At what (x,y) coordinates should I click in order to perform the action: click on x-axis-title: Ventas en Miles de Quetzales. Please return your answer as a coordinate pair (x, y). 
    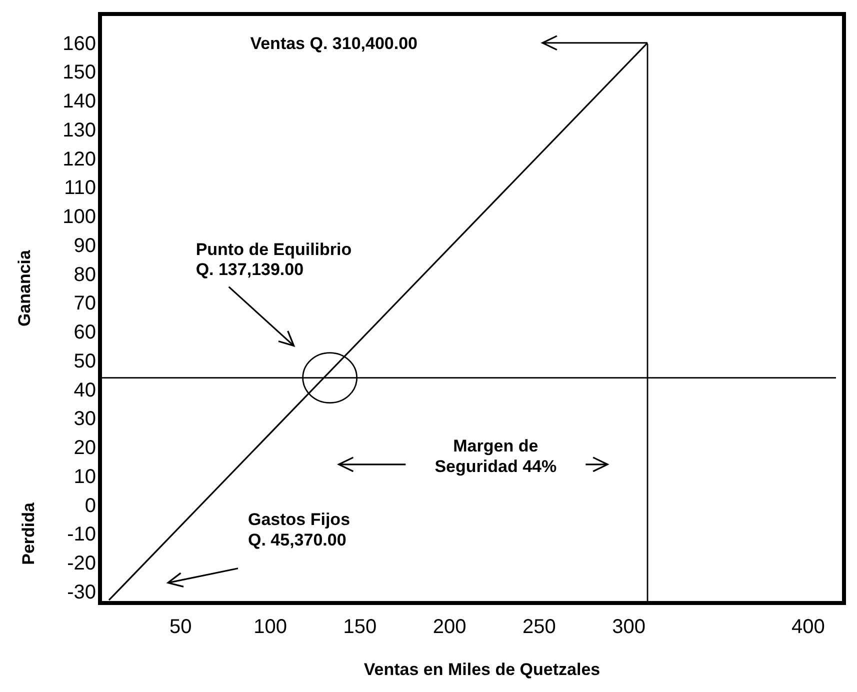
    Looking at the image, I should click on (482, 669).